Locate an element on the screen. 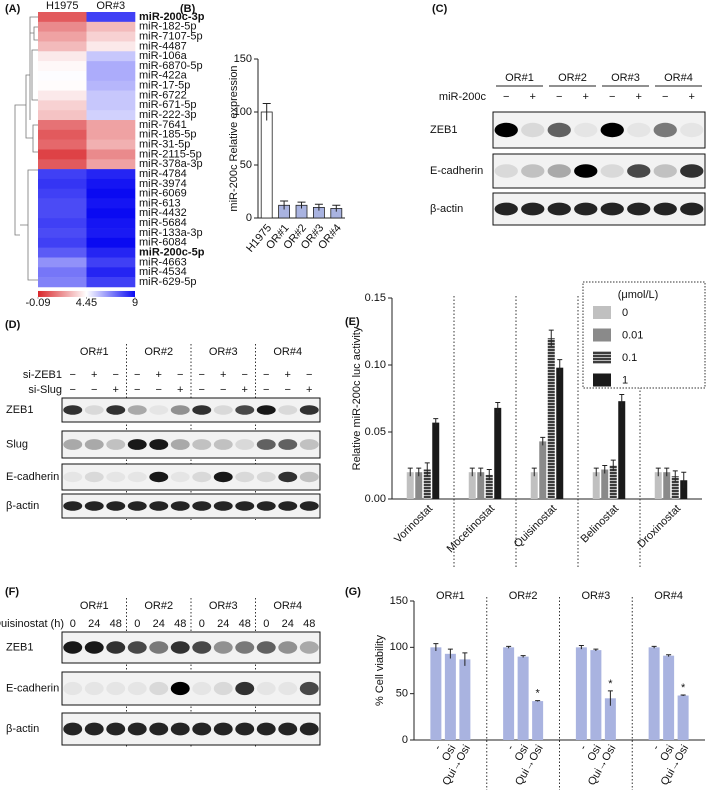  x-tick-label: Quisinostat is located at coordinates (535, 526).